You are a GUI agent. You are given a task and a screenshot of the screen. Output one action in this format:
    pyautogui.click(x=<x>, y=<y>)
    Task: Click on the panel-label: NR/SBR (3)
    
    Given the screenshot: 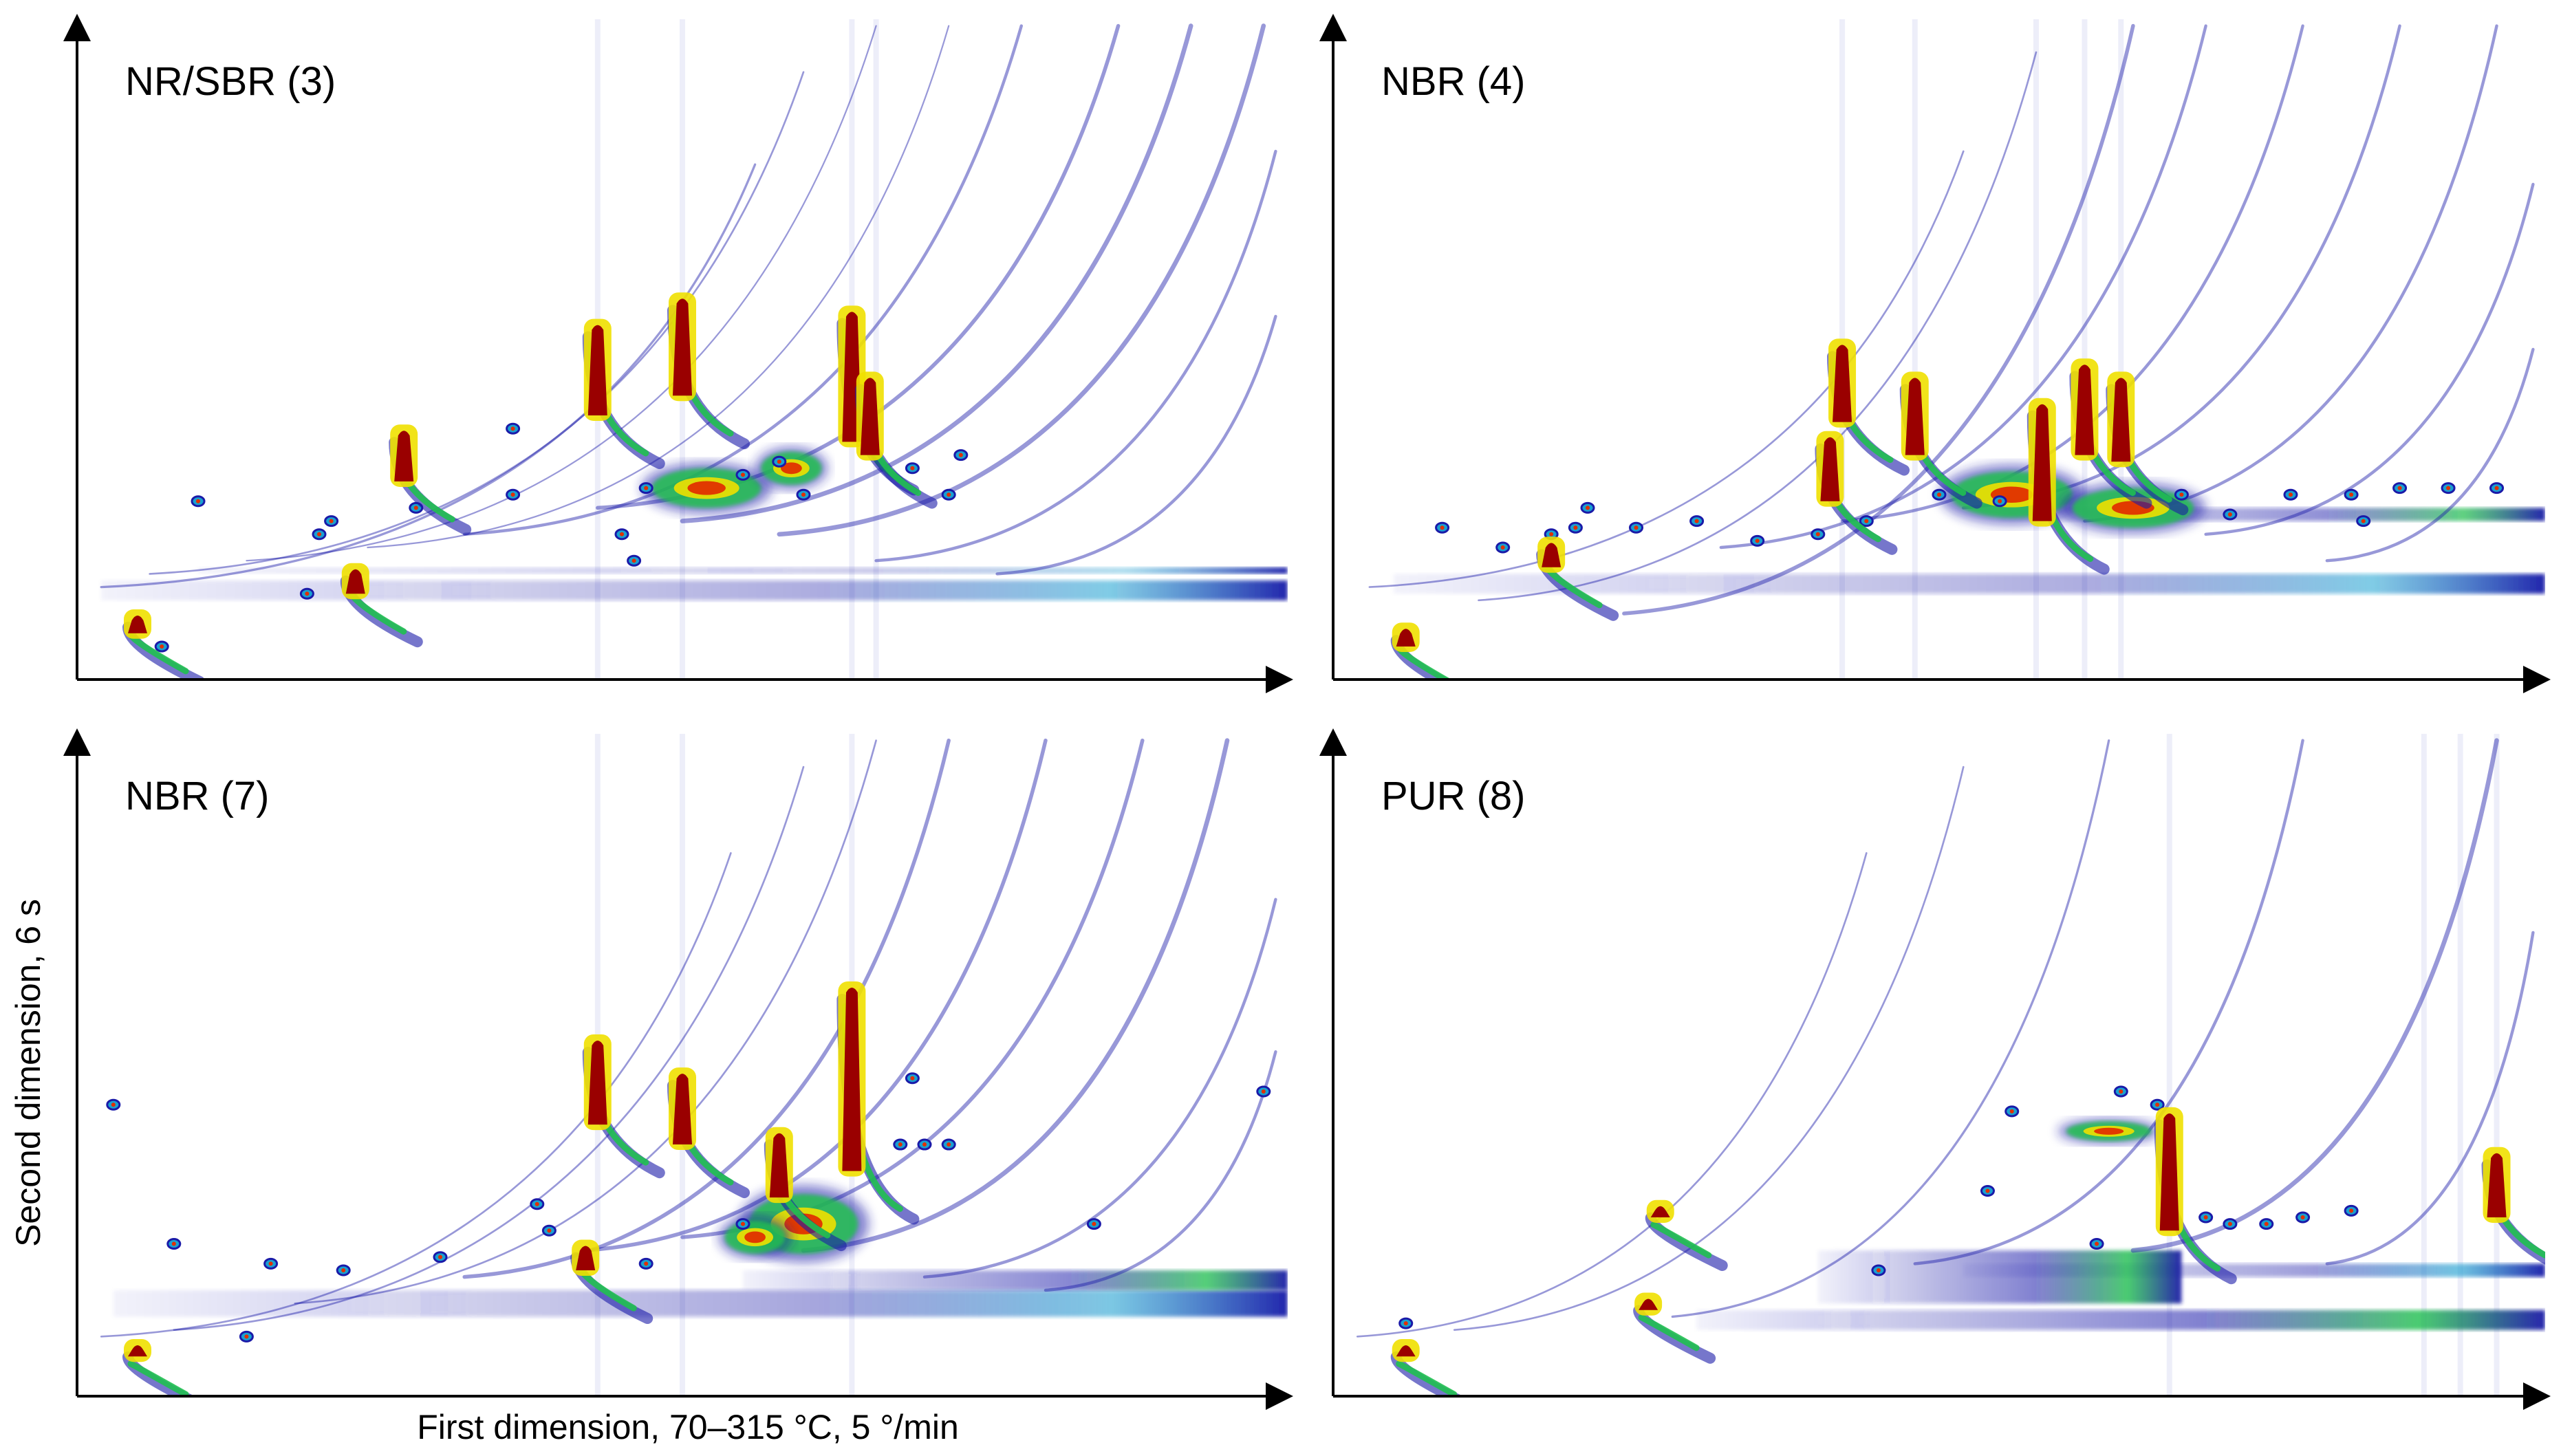 What is the action you would take?
    pyautogui.click(x=230, y=81)
    